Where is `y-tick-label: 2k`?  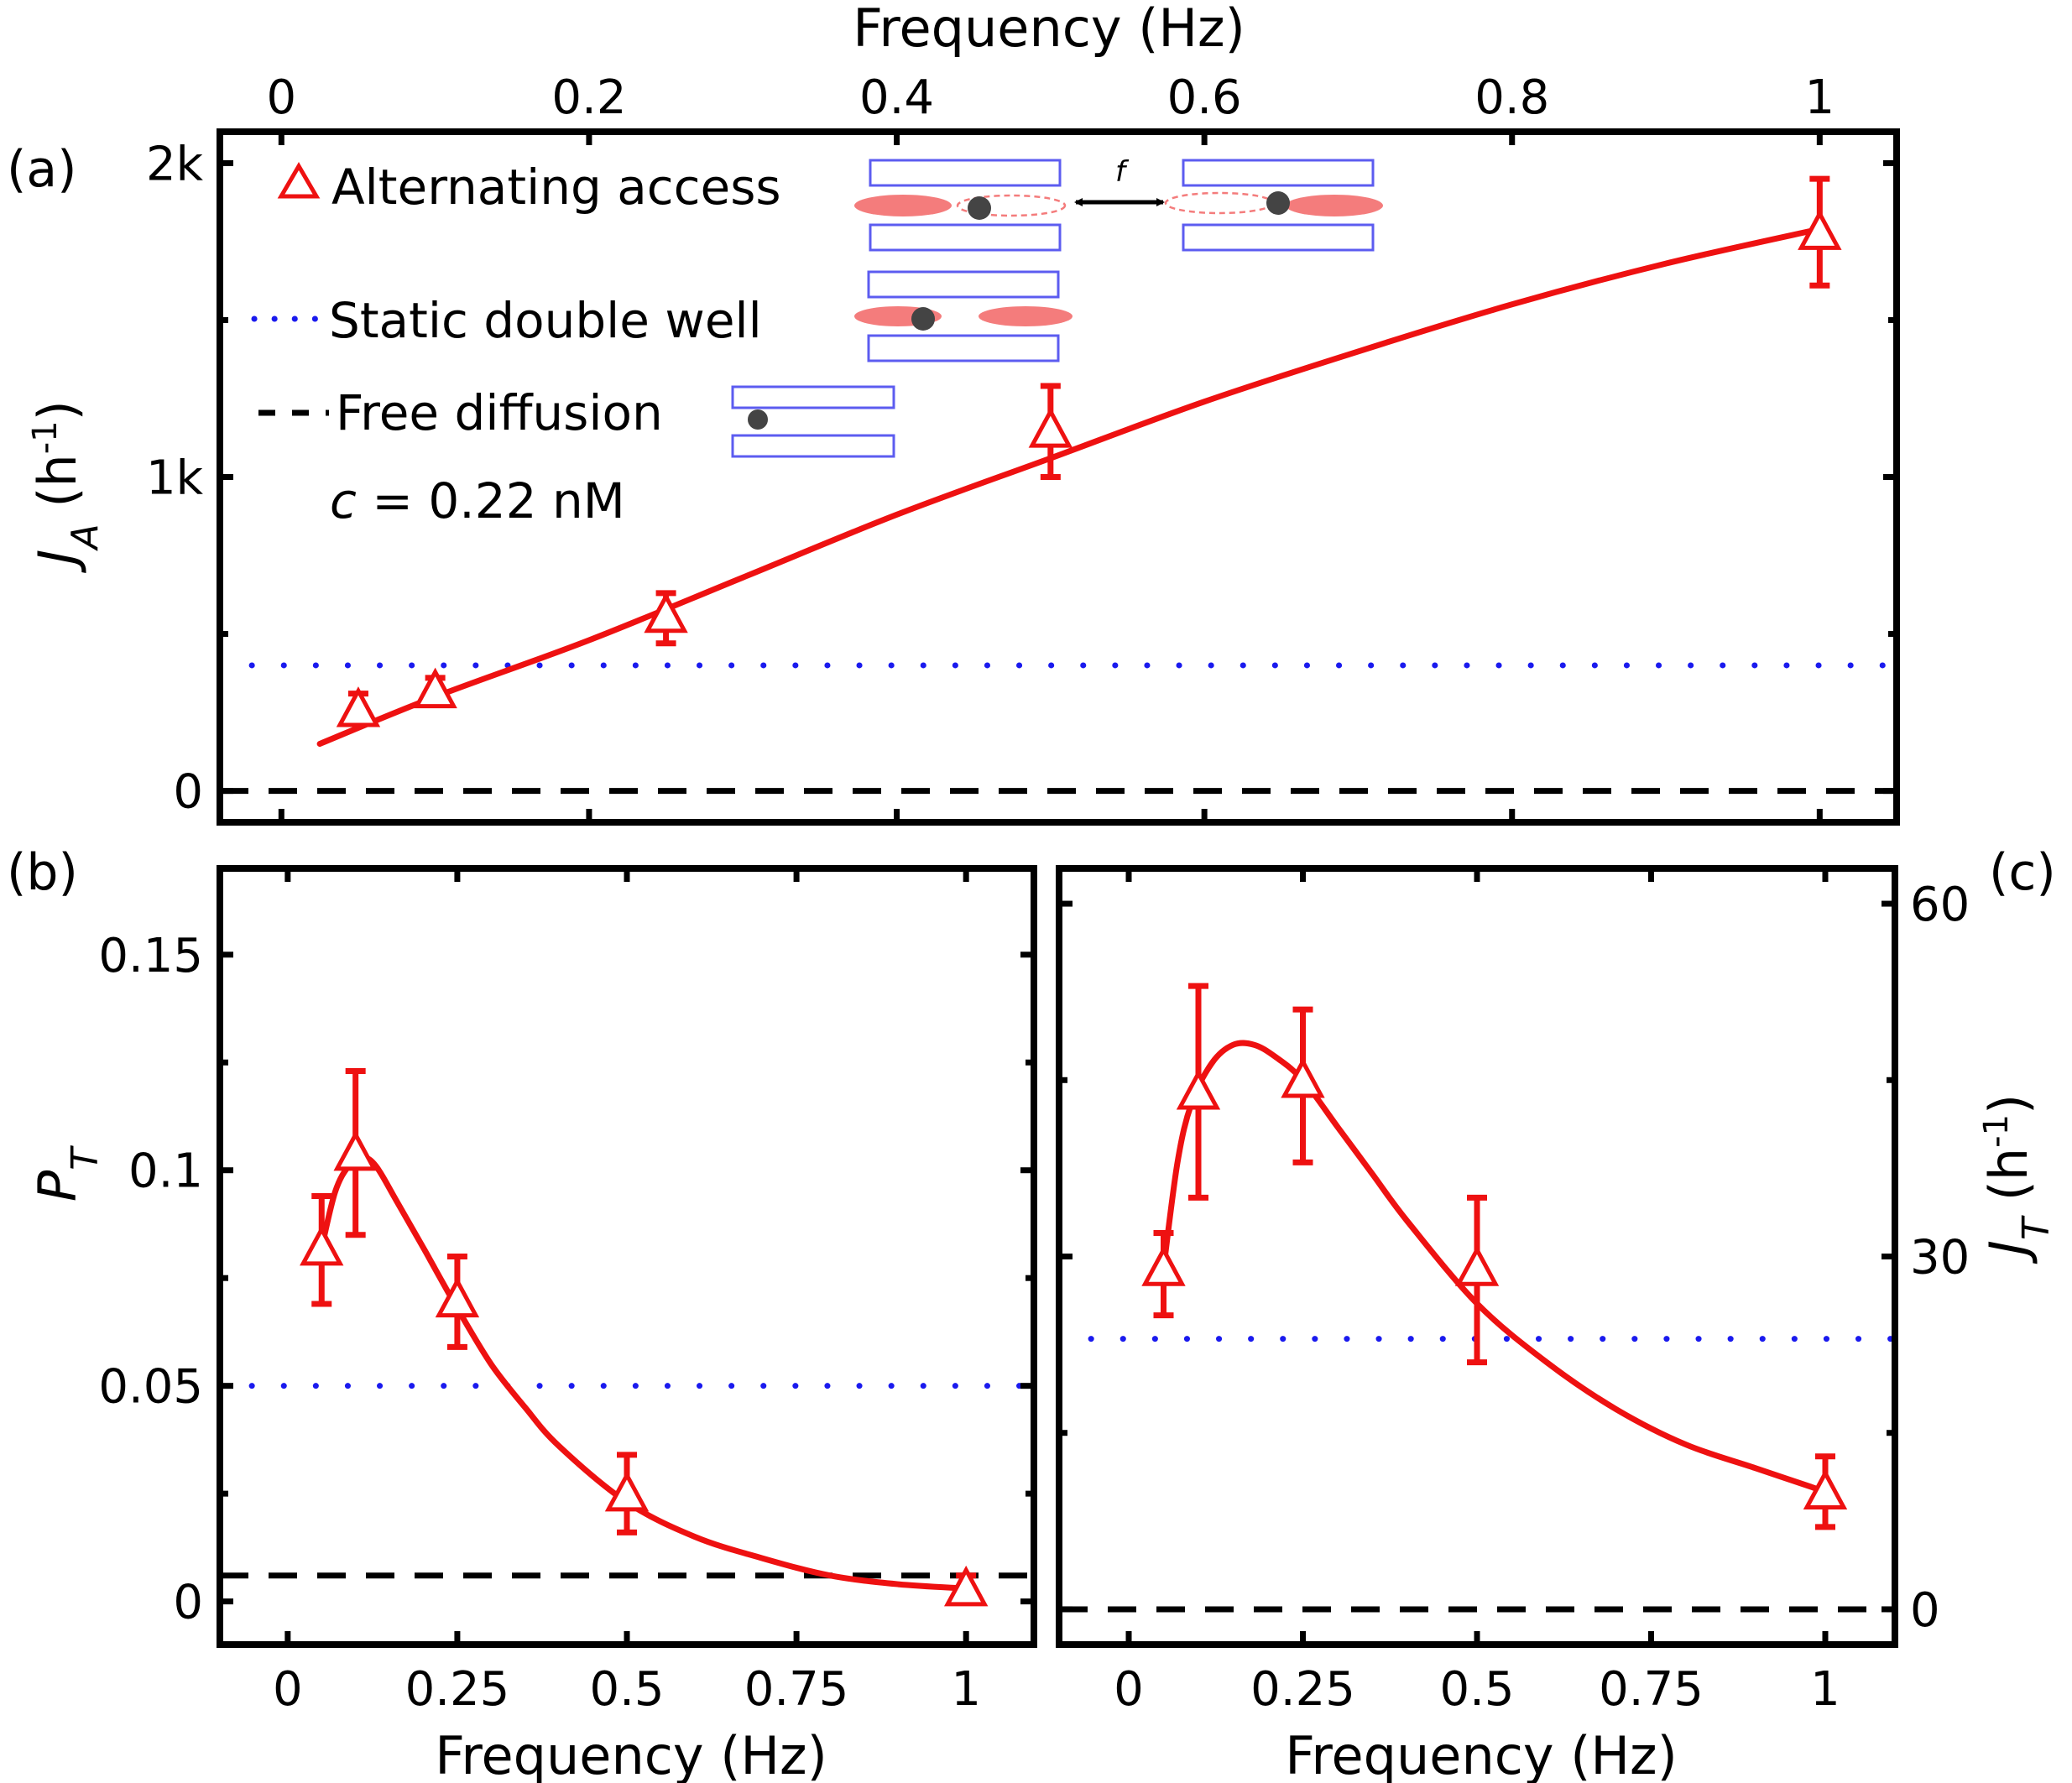 y-tick-label: 2k is located at coordinates (175, 164).